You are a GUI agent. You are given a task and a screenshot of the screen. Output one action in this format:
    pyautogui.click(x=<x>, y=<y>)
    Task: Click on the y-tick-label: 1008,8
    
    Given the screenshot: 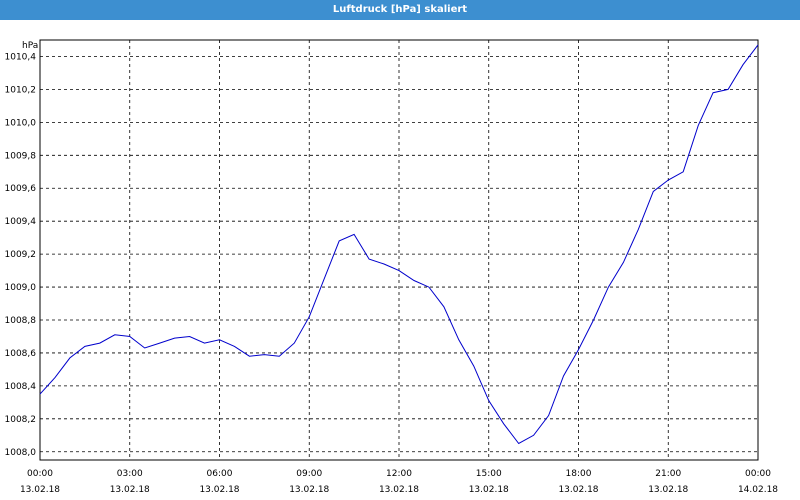 What is the action you would take?
    pyautogui.click(x=21, y=321)
    